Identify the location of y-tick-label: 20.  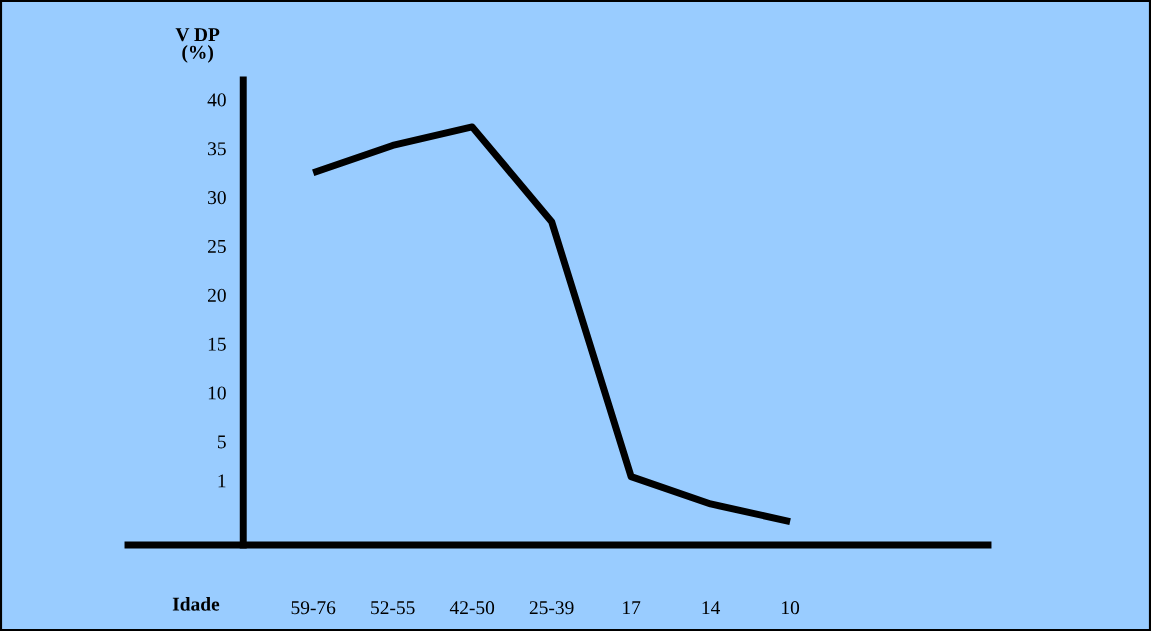
(216, 295).